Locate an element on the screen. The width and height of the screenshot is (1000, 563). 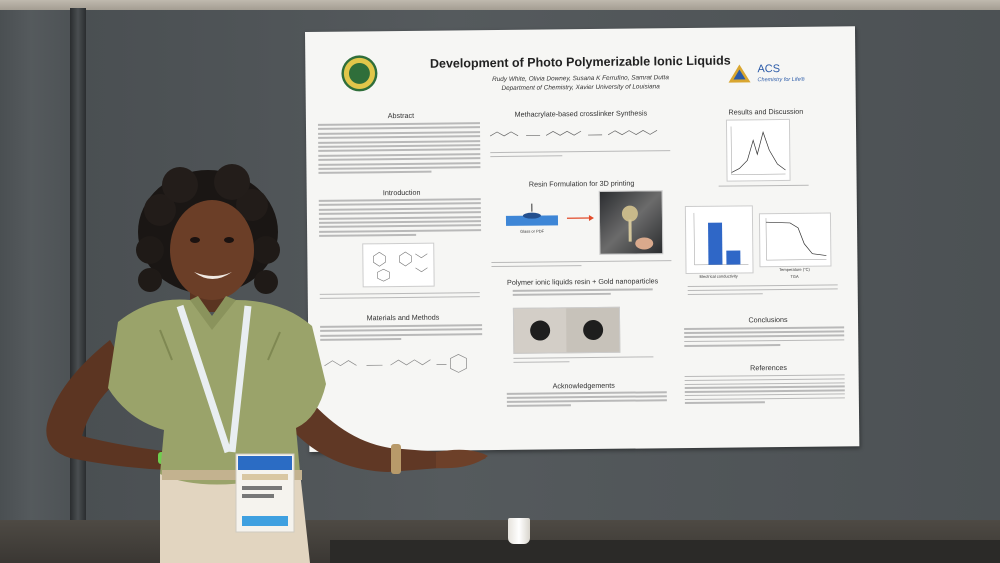
presenter-belt is located at coordinates (232, 475).